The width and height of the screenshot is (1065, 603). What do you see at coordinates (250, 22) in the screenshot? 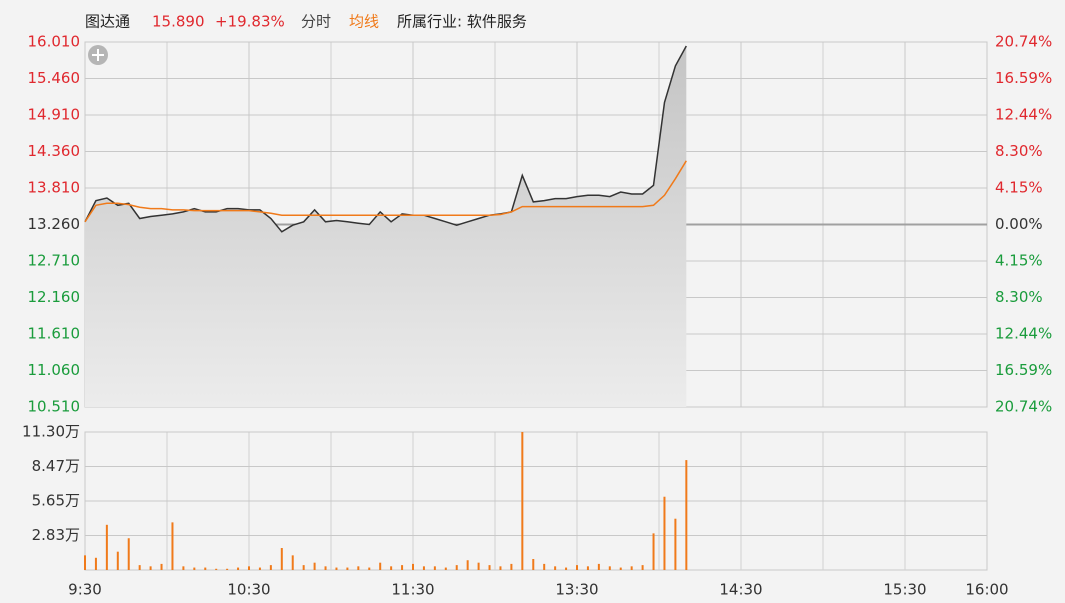
I see `stock-change: +19.83%` at bounding box center [250, 22].